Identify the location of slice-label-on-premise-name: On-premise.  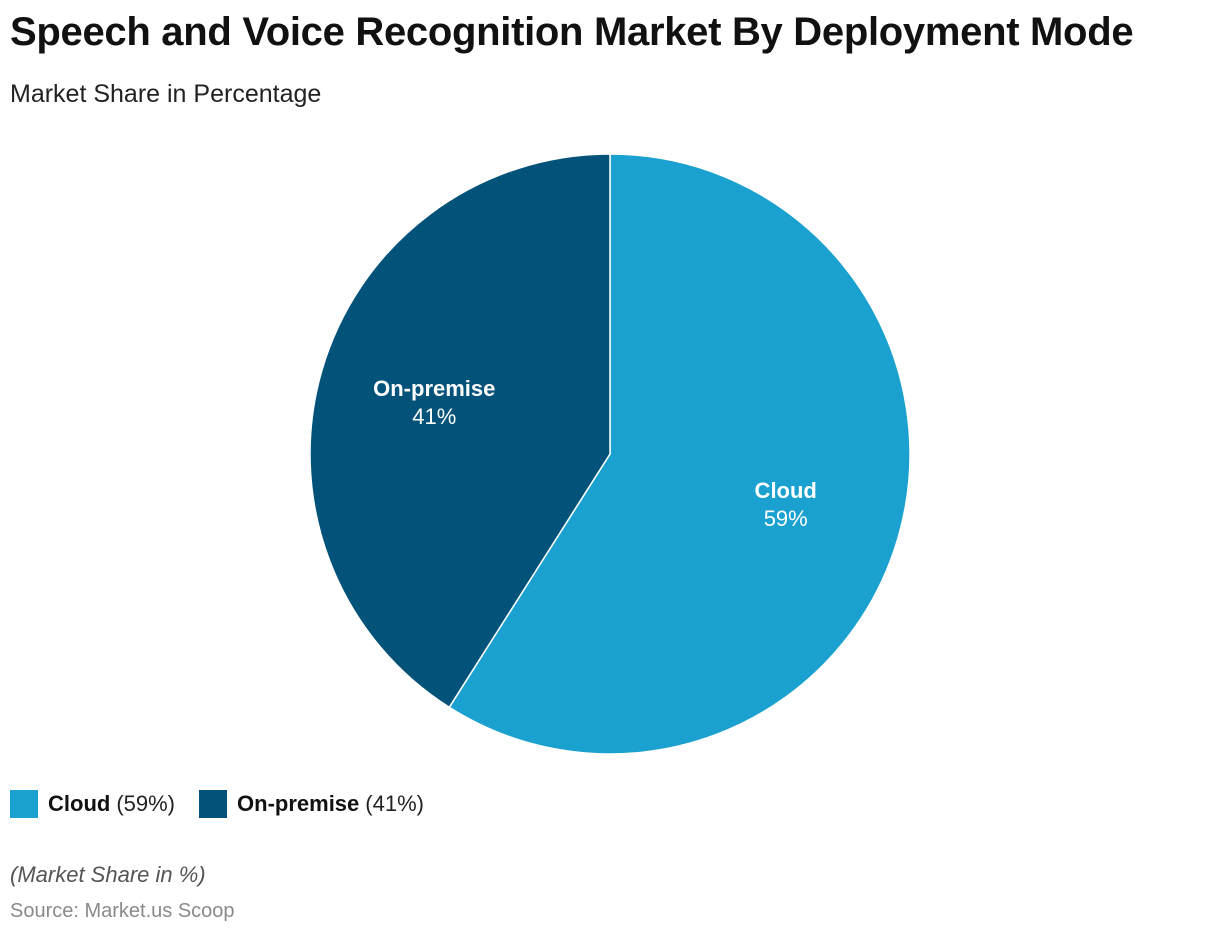
(434, 388).